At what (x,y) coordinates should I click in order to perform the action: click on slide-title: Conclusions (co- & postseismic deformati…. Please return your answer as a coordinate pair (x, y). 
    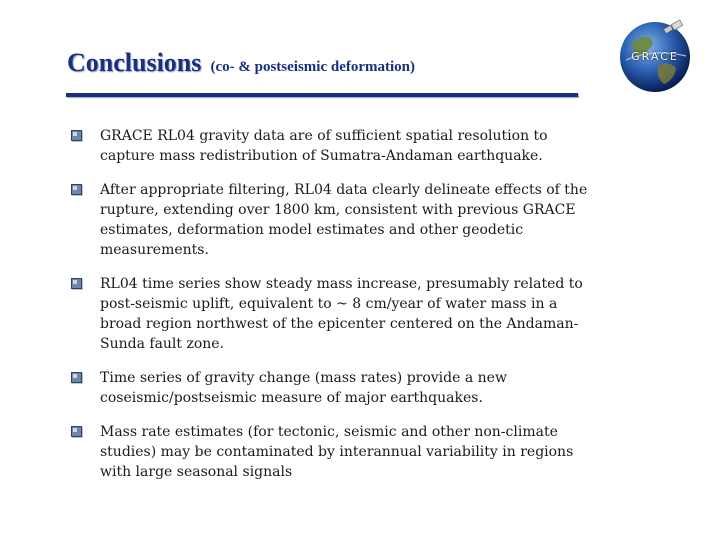
    Looking at the image, I should click on (241, 63).